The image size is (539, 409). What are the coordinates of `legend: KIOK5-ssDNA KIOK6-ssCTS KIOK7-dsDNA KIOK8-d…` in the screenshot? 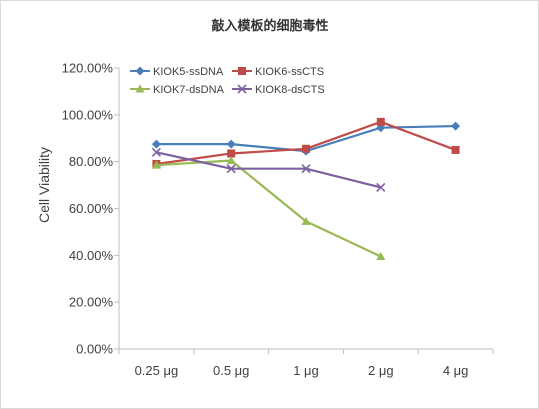 It's located at (227, 81).